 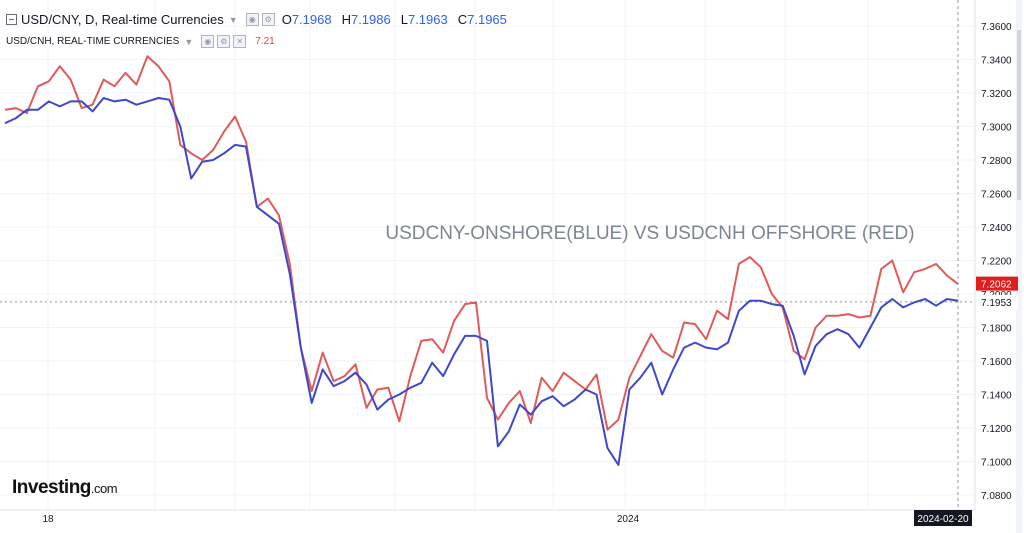 What do you see at coordinates (996, 329) in the screenshot?
I see `price-tick-label: 7.1800` at bounding box center [996, 329].